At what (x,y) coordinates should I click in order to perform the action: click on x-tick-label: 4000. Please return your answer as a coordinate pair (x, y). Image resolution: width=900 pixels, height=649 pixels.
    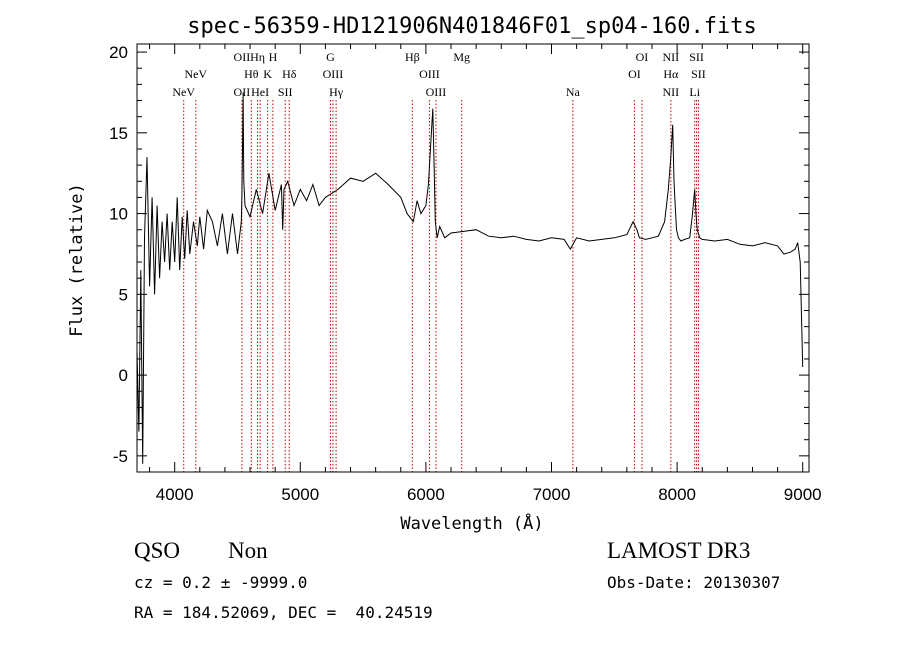
    Looking at the image, I should click on (175, 494).